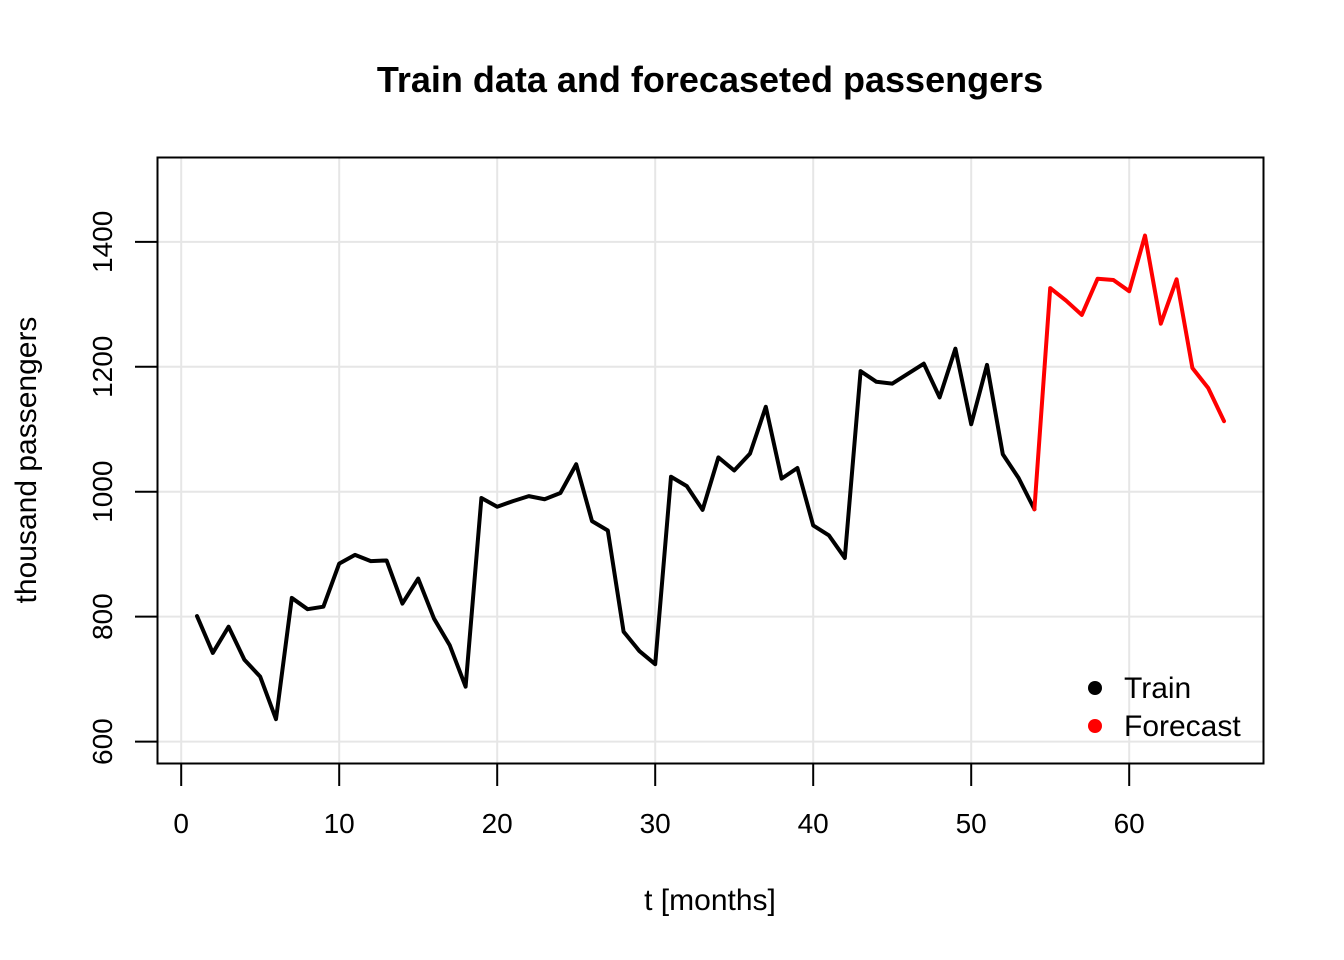  Describe the element at coordinates (1129, 823) in the screenshot. I see `x-tick-label: 60` at that location.